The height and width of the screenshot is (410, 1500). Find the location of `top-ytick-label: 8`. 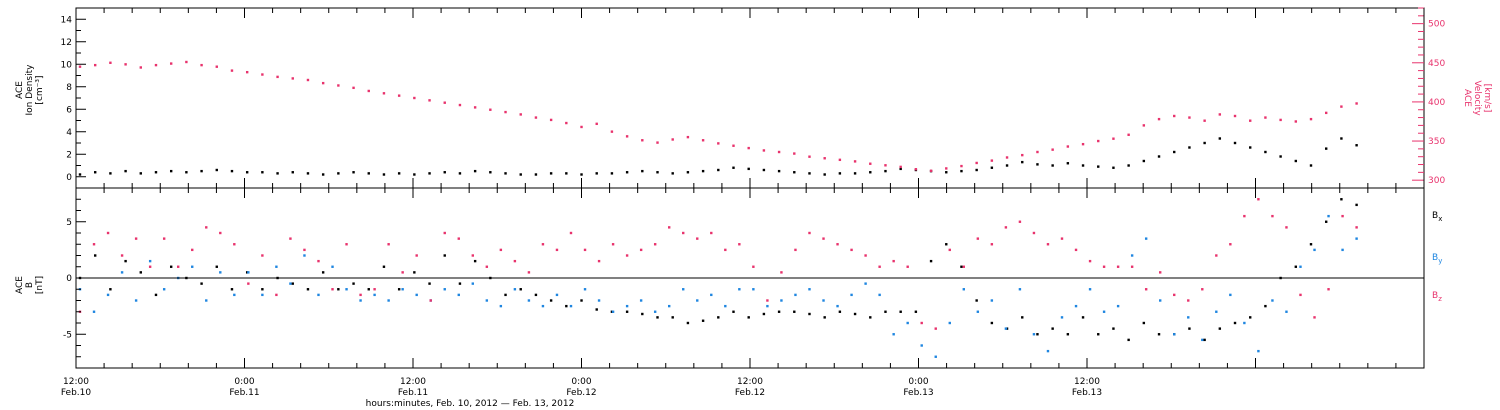

top-ytick-label: 8 is located at coordinates (69, 88).